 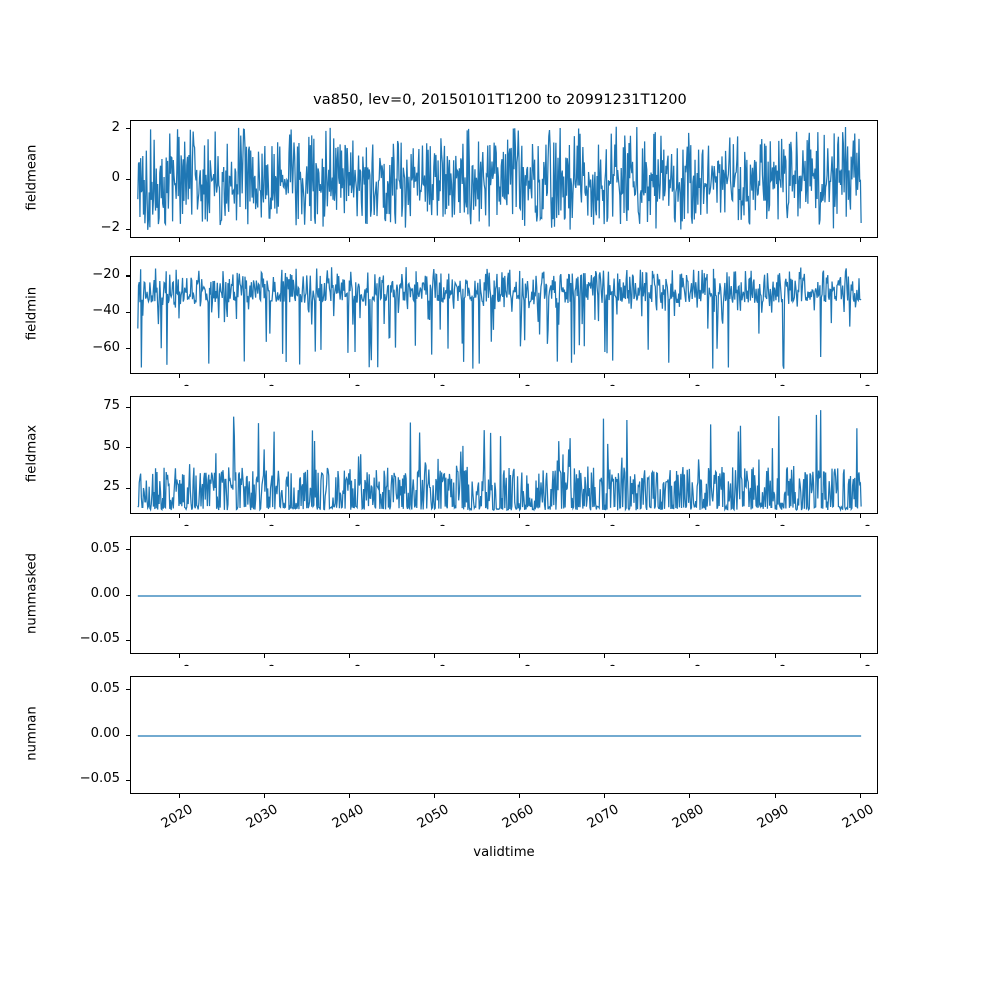 What do you see at coordinates (499, 736) in the screenshot?
I see `series-numnan` at bounding box center [499, 736].